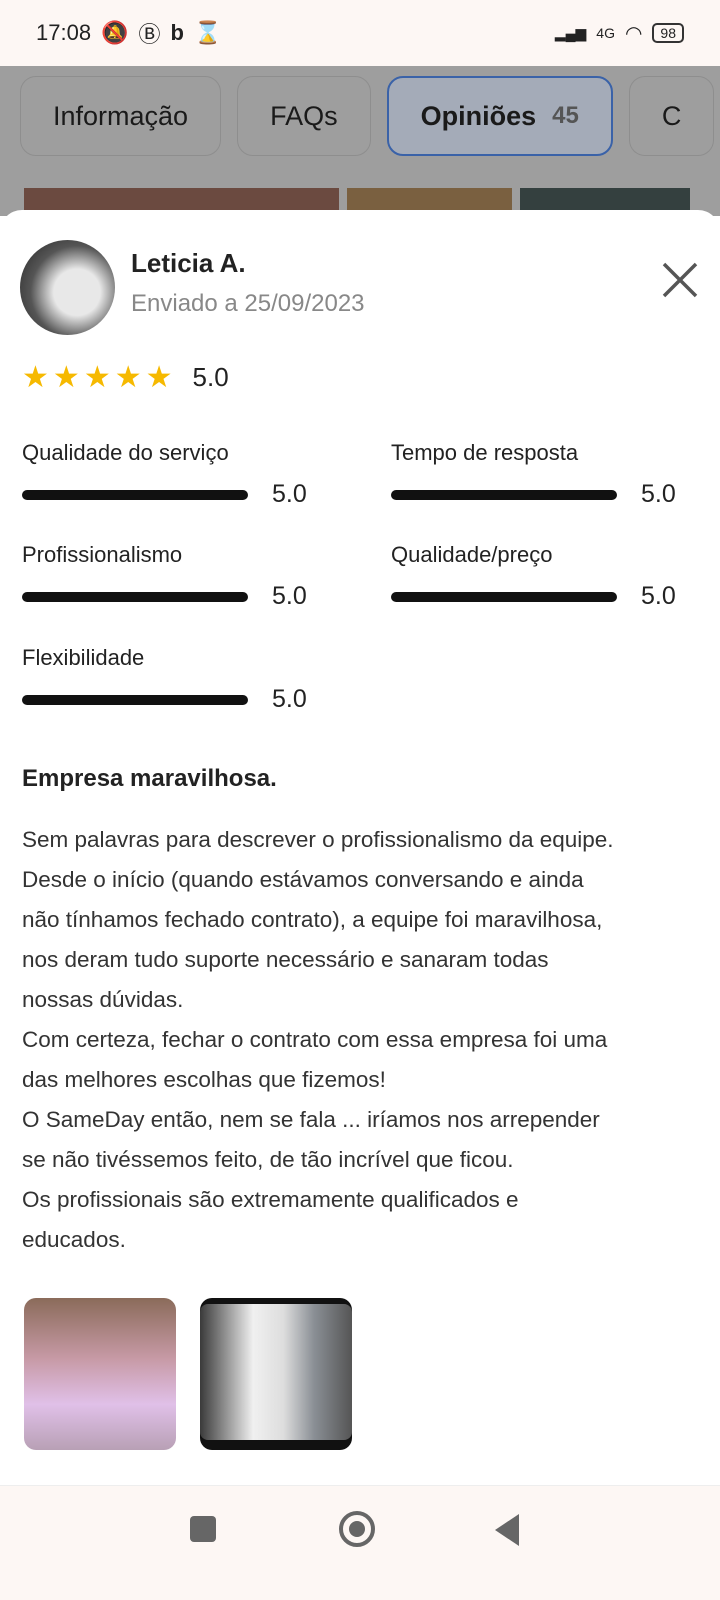  Describe the element at coordinates (570, 32) in the screenshot. I see `signal-icon: ▂▄▆` at that location.